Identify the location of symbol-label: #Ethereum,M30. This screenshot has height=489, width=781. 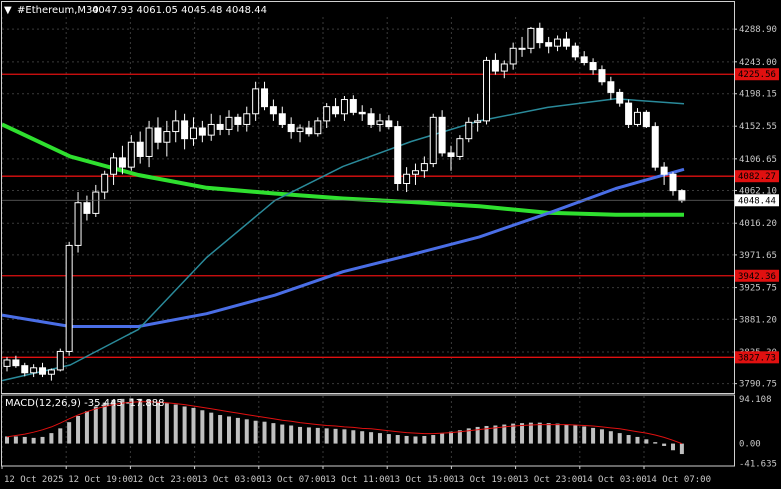
(58, 10).